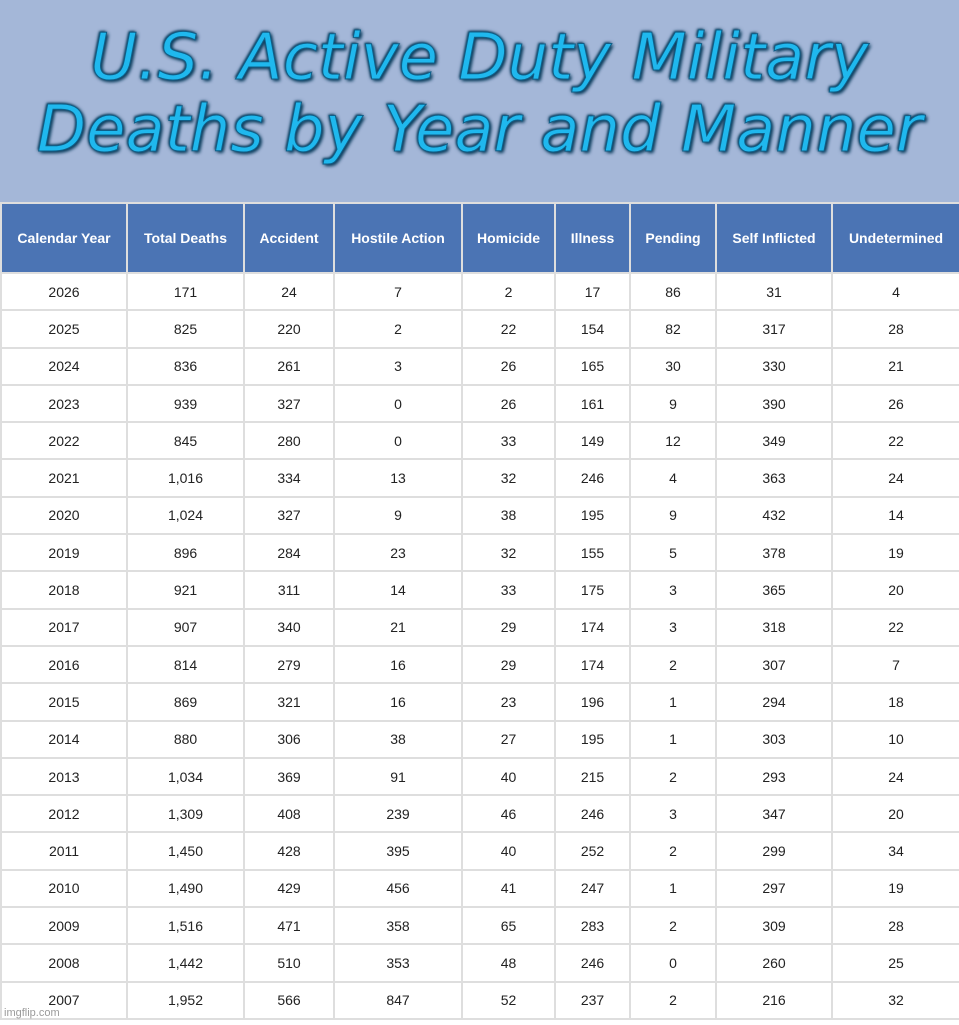 The image size is (959, 1025). I want to click on table-cell: 82, so click(673, 329).